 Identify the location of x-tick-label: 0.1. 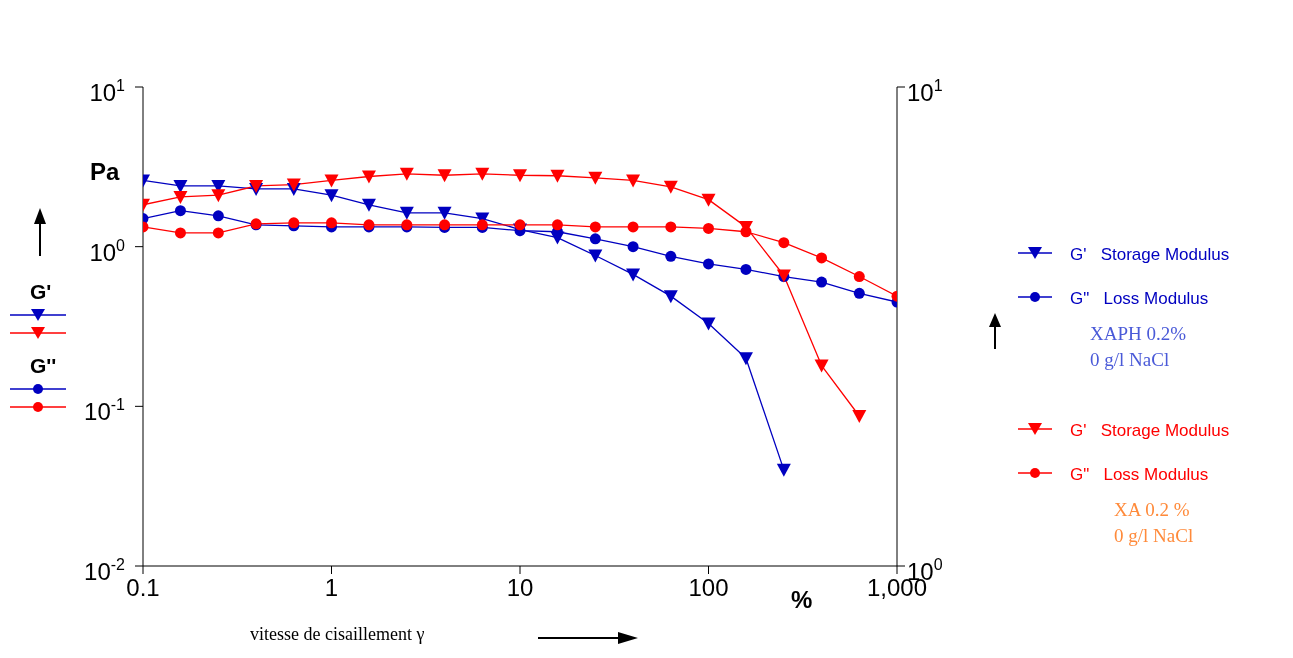
(143, 588).